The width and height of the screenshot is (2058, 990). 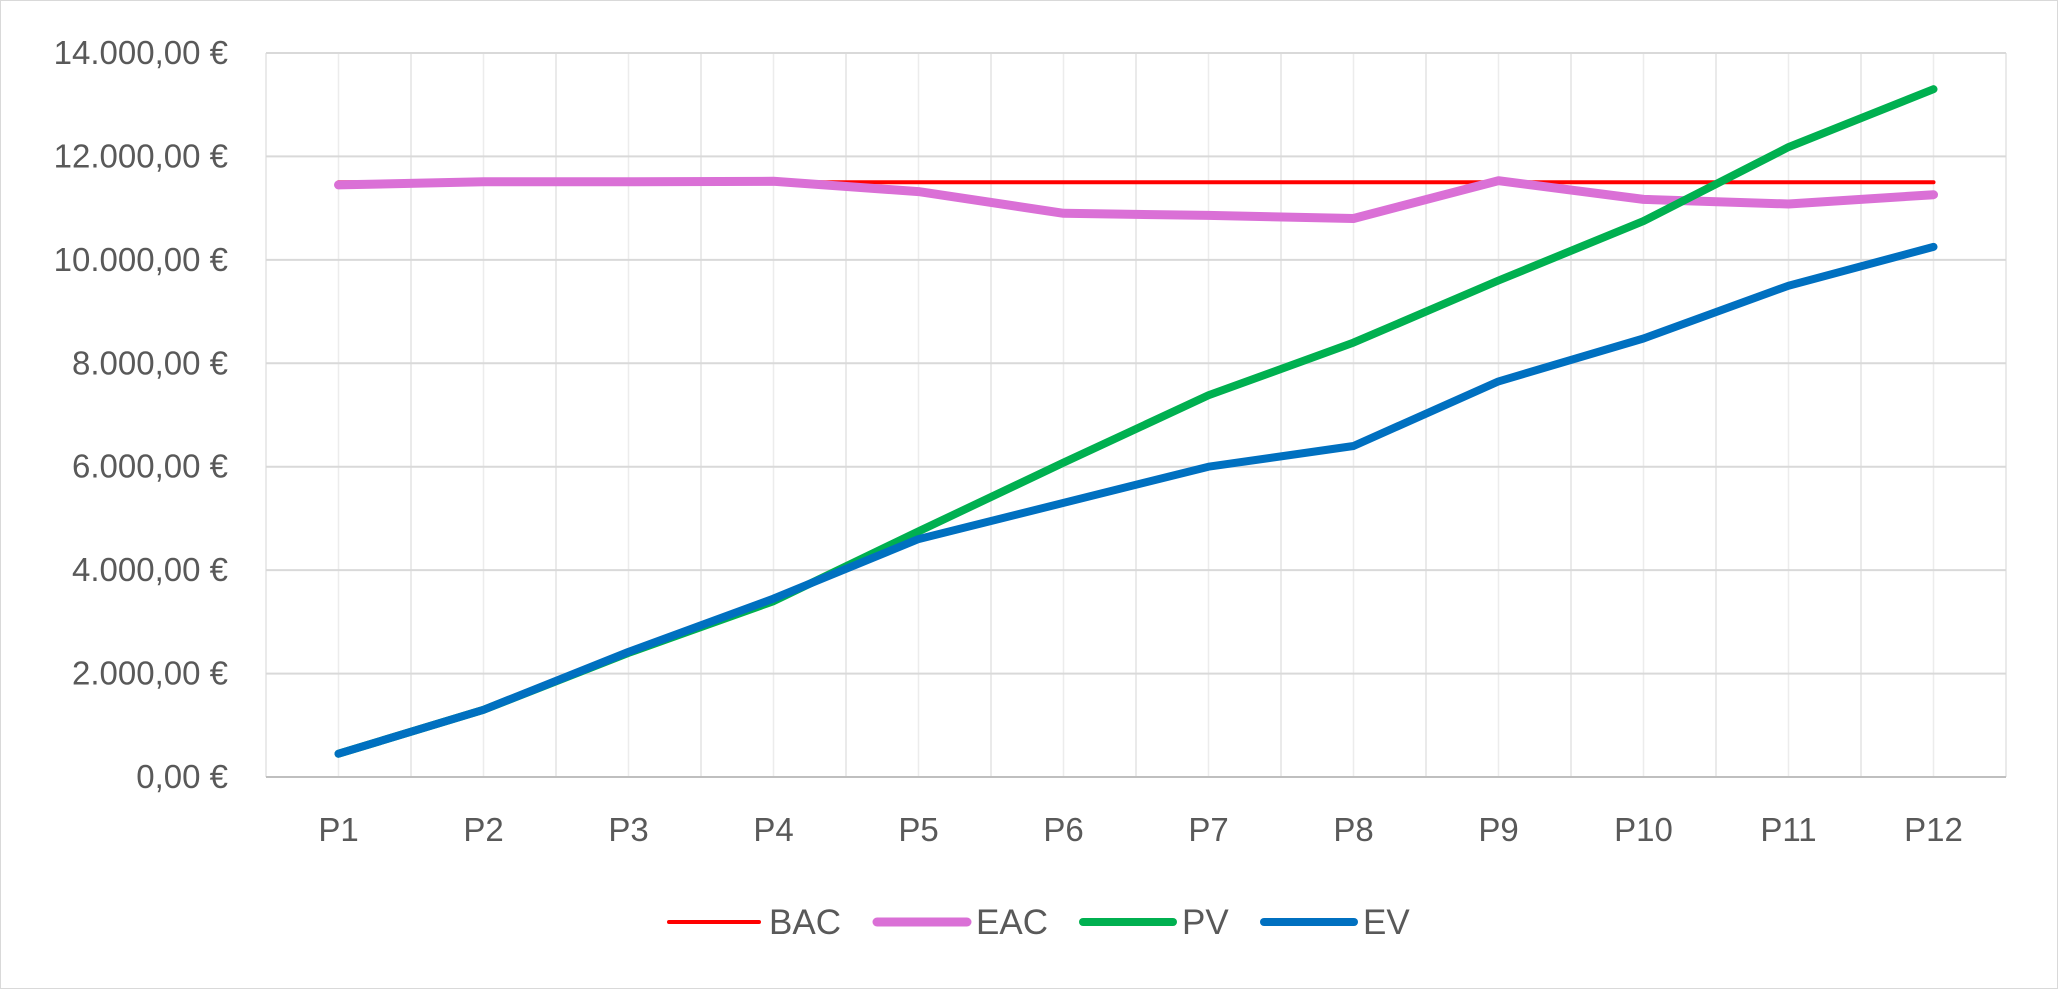 I want to click on y-tick-label: 12.000,00 €, so click(x=141, y=155).